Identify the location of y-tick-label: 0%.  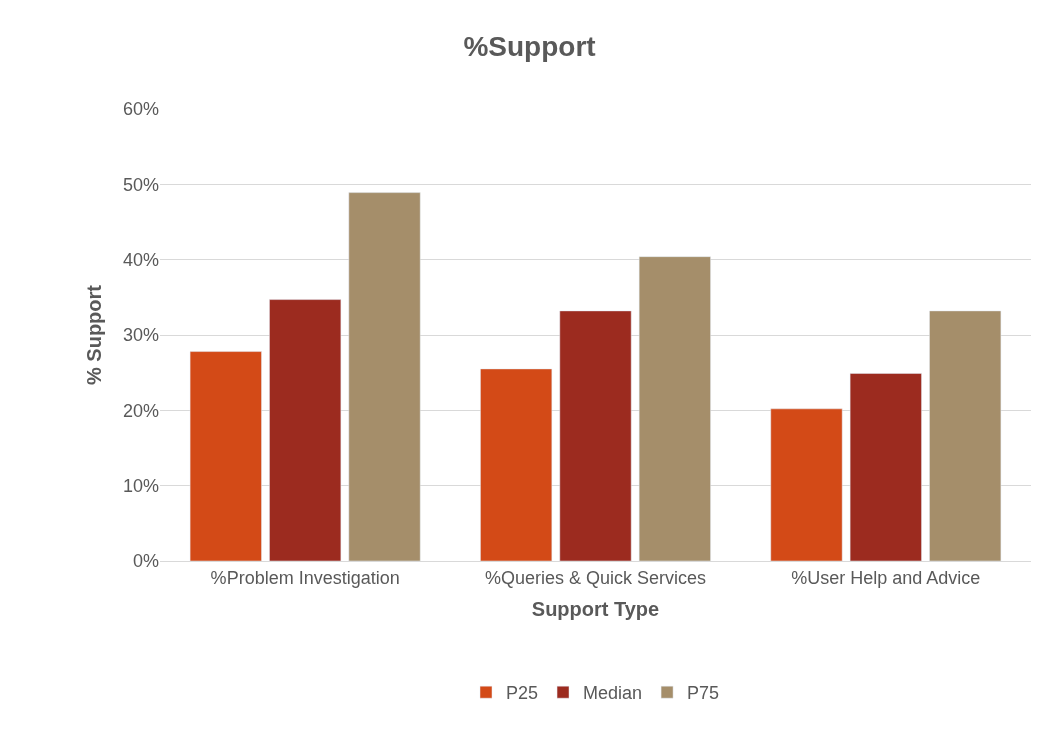
(145, 561).